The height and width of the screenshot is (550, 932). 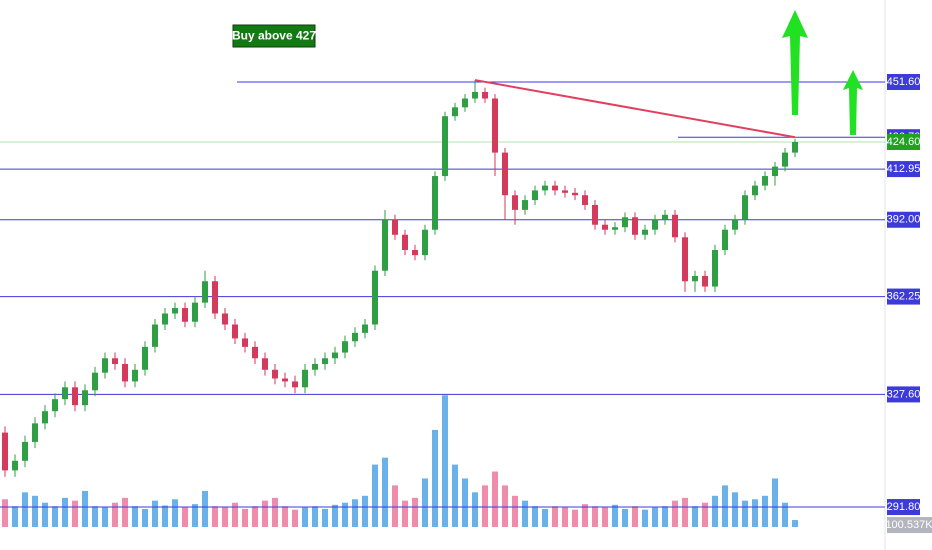 What do you see at coordinates (908, 275) in the screenshot?
I see `price-axis` at bounding box center [908, 275].